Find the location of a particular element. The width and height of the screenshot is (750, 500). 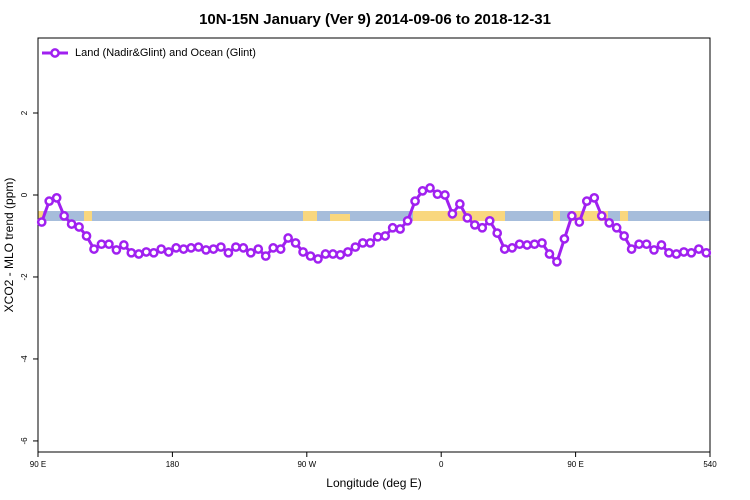

x-tick-label: 540 is located at coordinates (710, 464).